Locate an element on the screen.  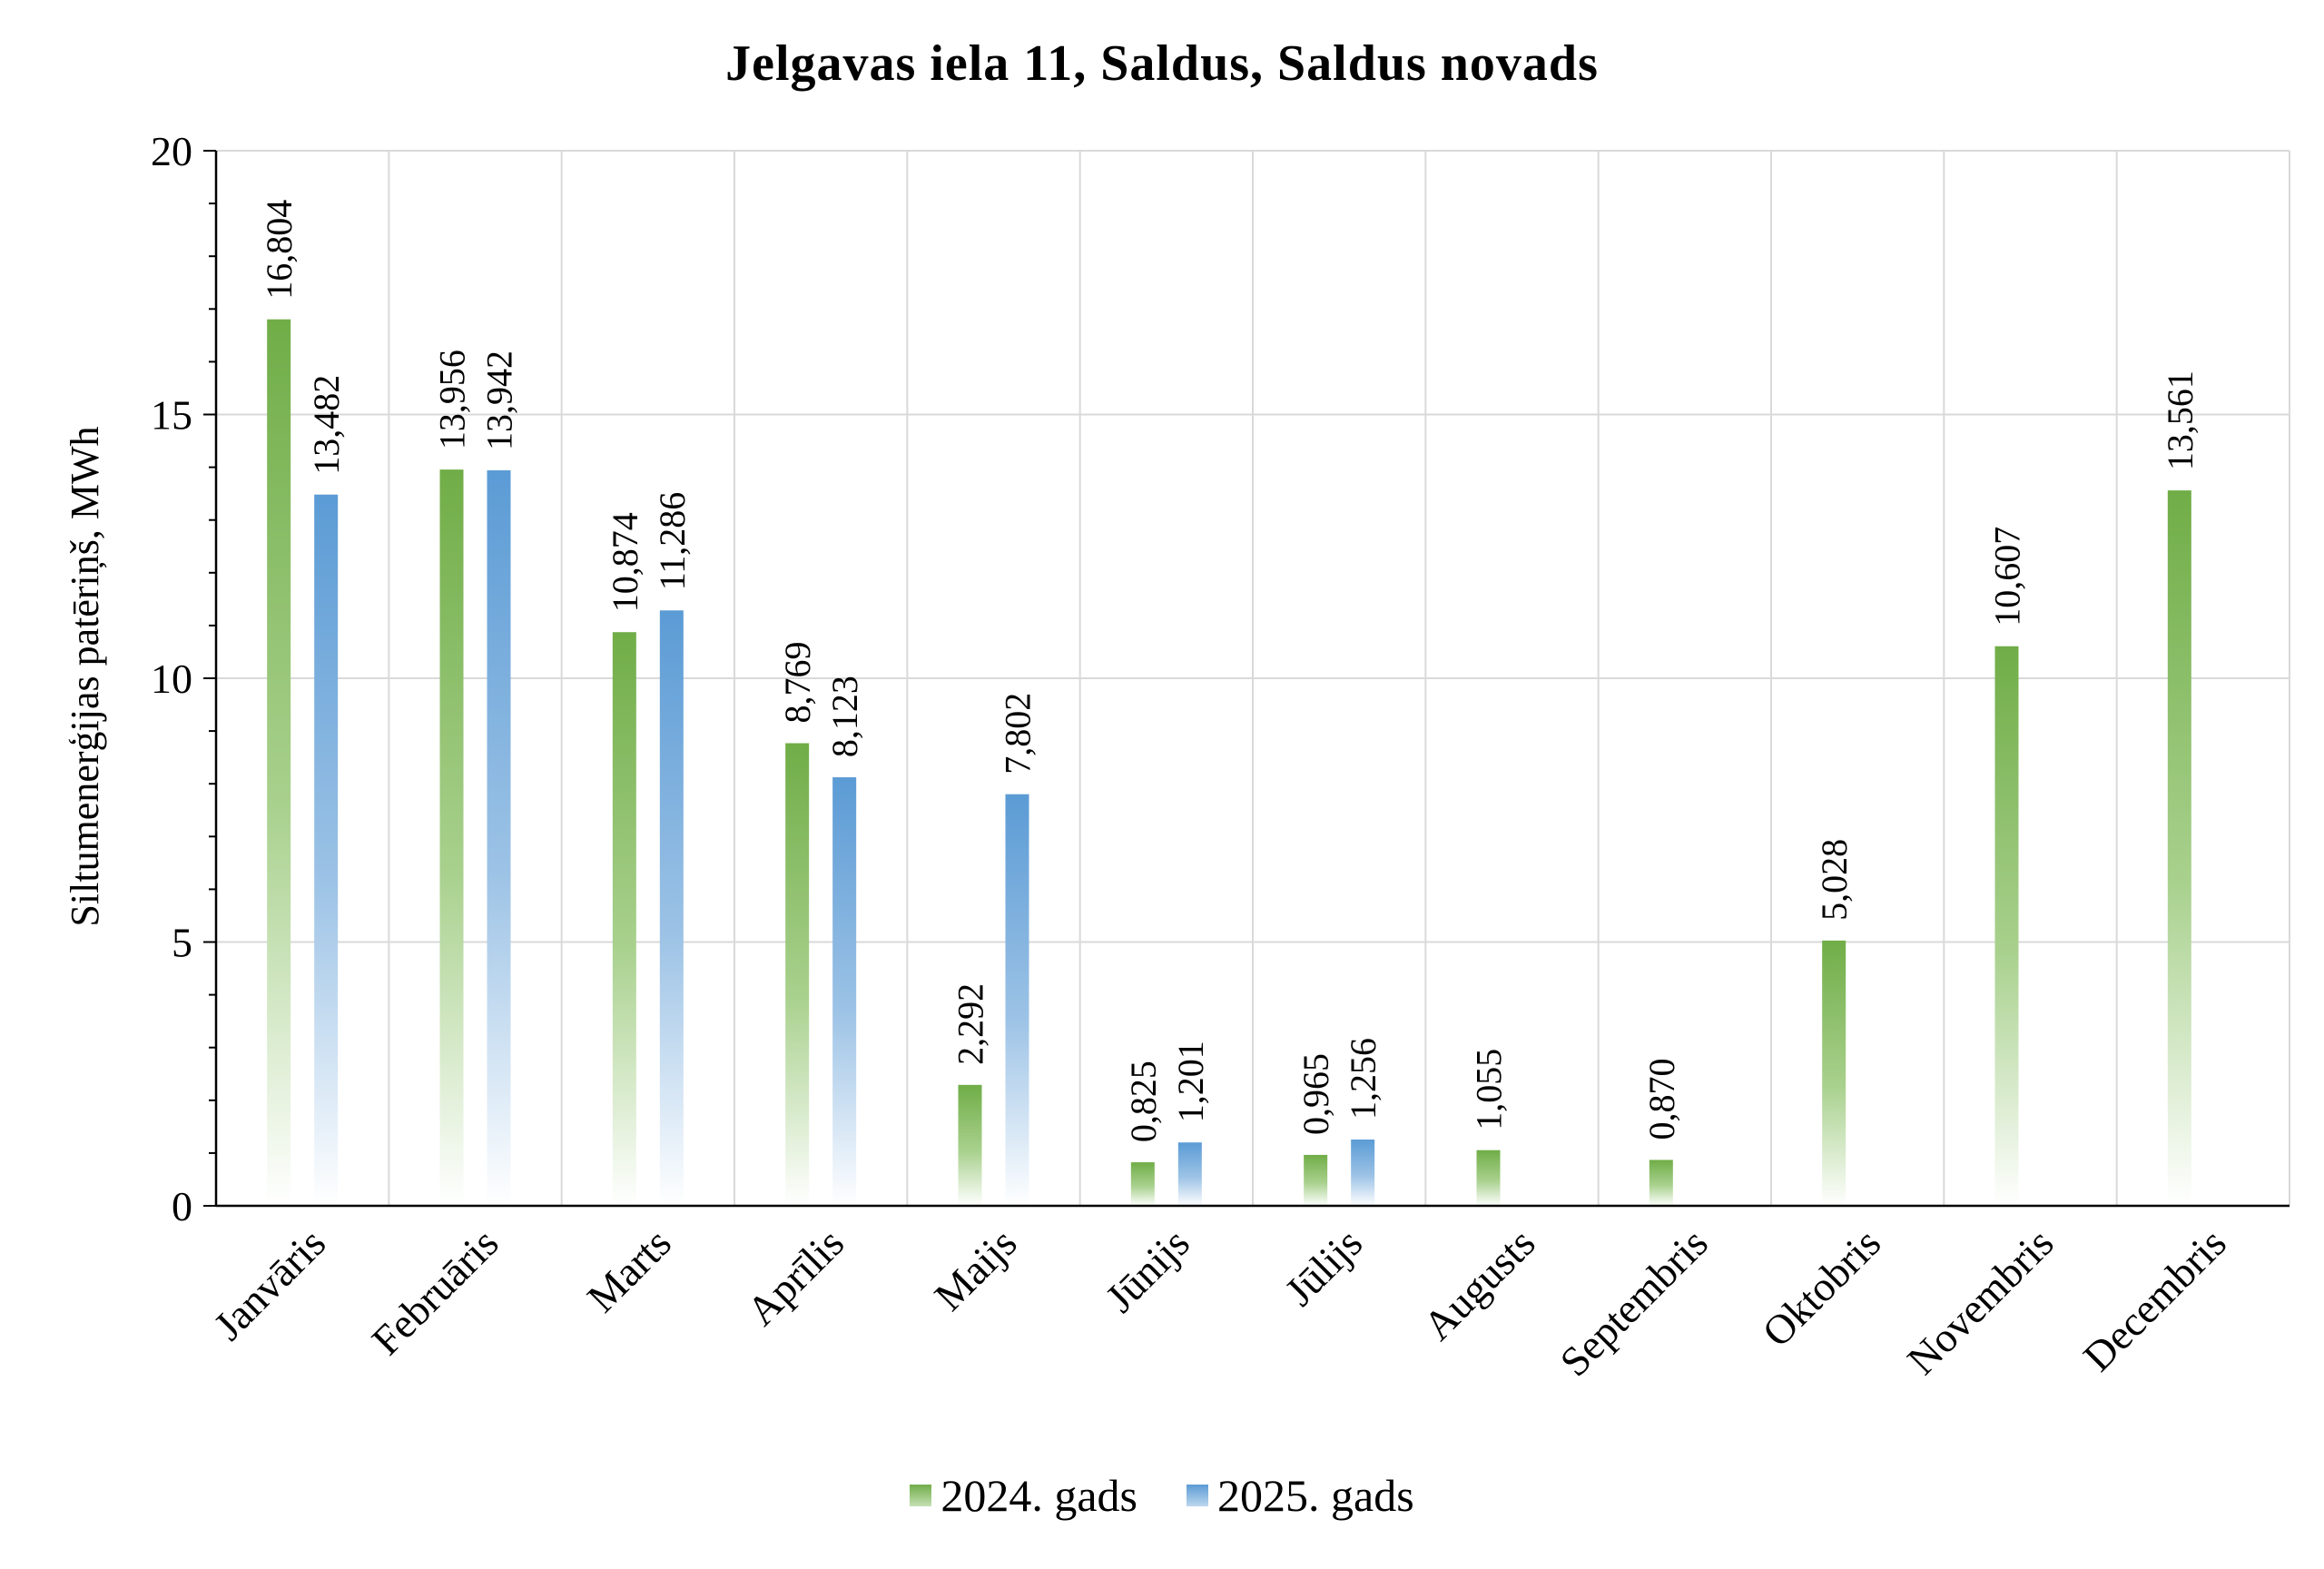
data-label: 13,561 is located at coordinates (2180, 420).